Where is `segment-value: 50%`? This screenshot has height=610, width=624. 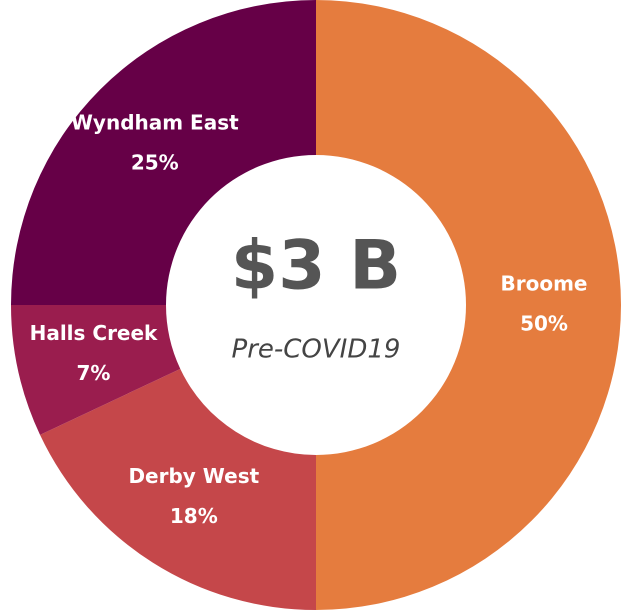 segment-value: 50% is located at coordinates (544, 324).